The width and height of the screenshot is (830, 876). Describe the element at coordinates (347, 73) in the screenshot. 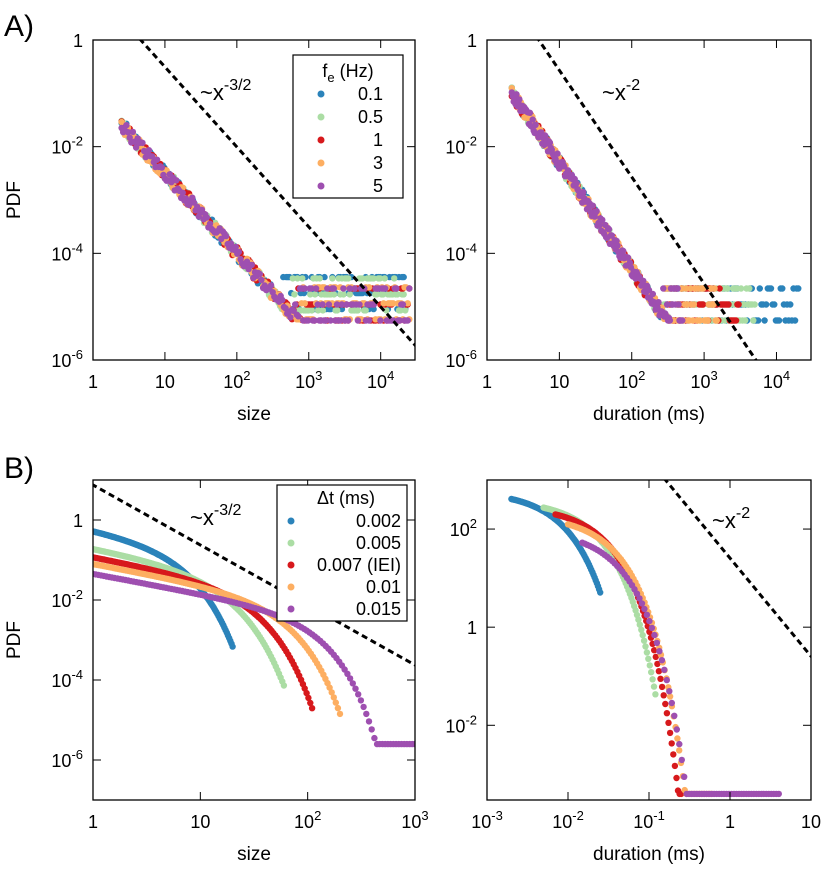

I see `legend-title: fe (Hz)` at that location.